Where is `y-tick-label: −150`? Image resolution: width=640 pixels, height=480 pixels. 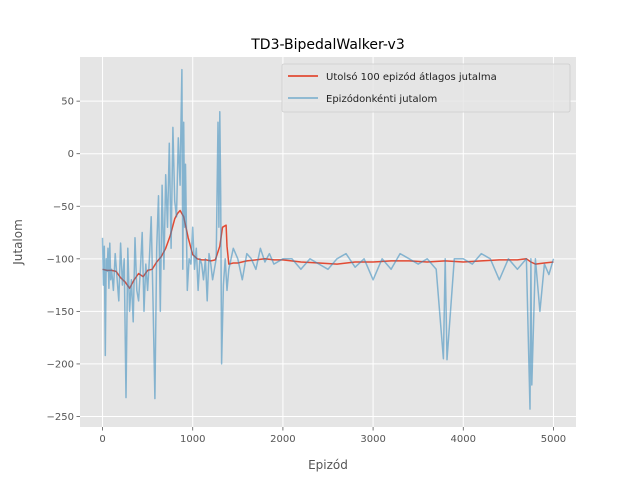
y-tick-label: −150 is located at coordinates (60, 312).